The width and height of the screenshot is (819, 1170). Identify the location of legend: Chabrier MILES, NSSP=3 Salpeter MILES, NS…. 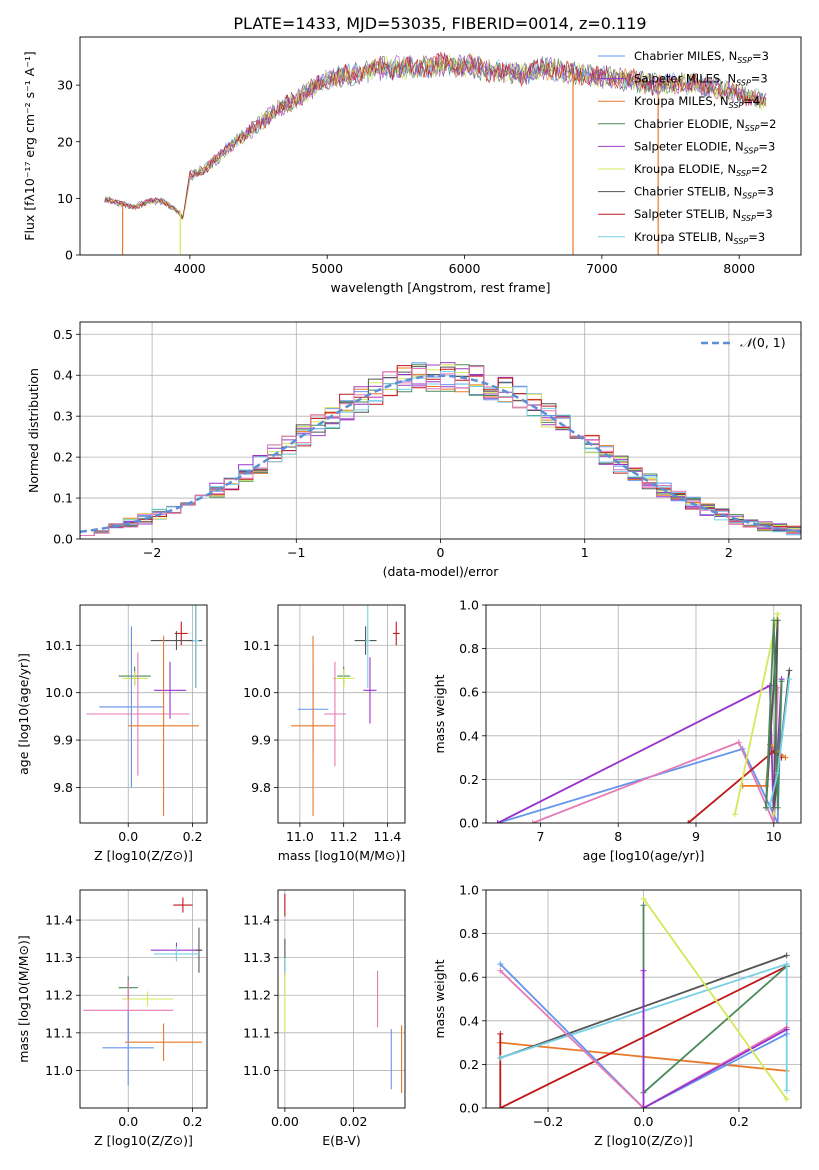
(687, 147).